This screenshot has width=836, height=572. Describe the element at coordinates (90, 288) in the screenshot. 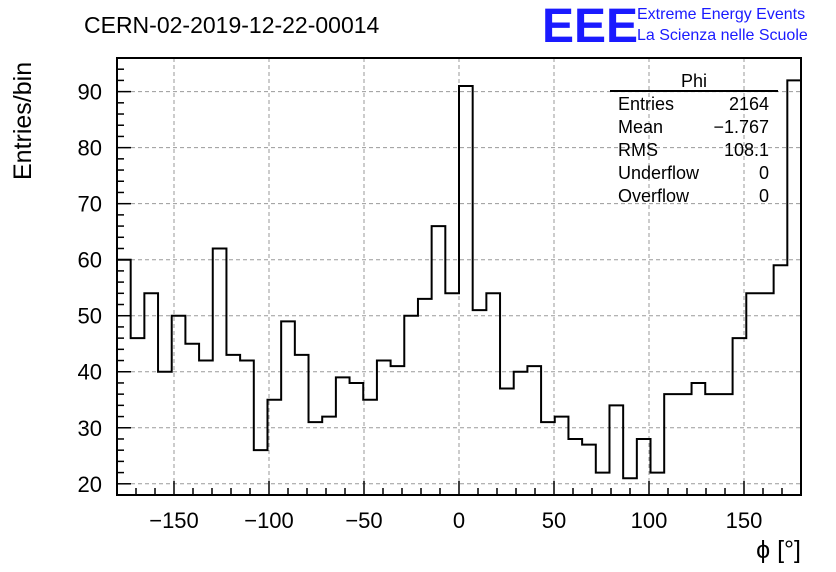

I see `y-tick-labels: 20 30 40 50 60 70 80 90` at that location.